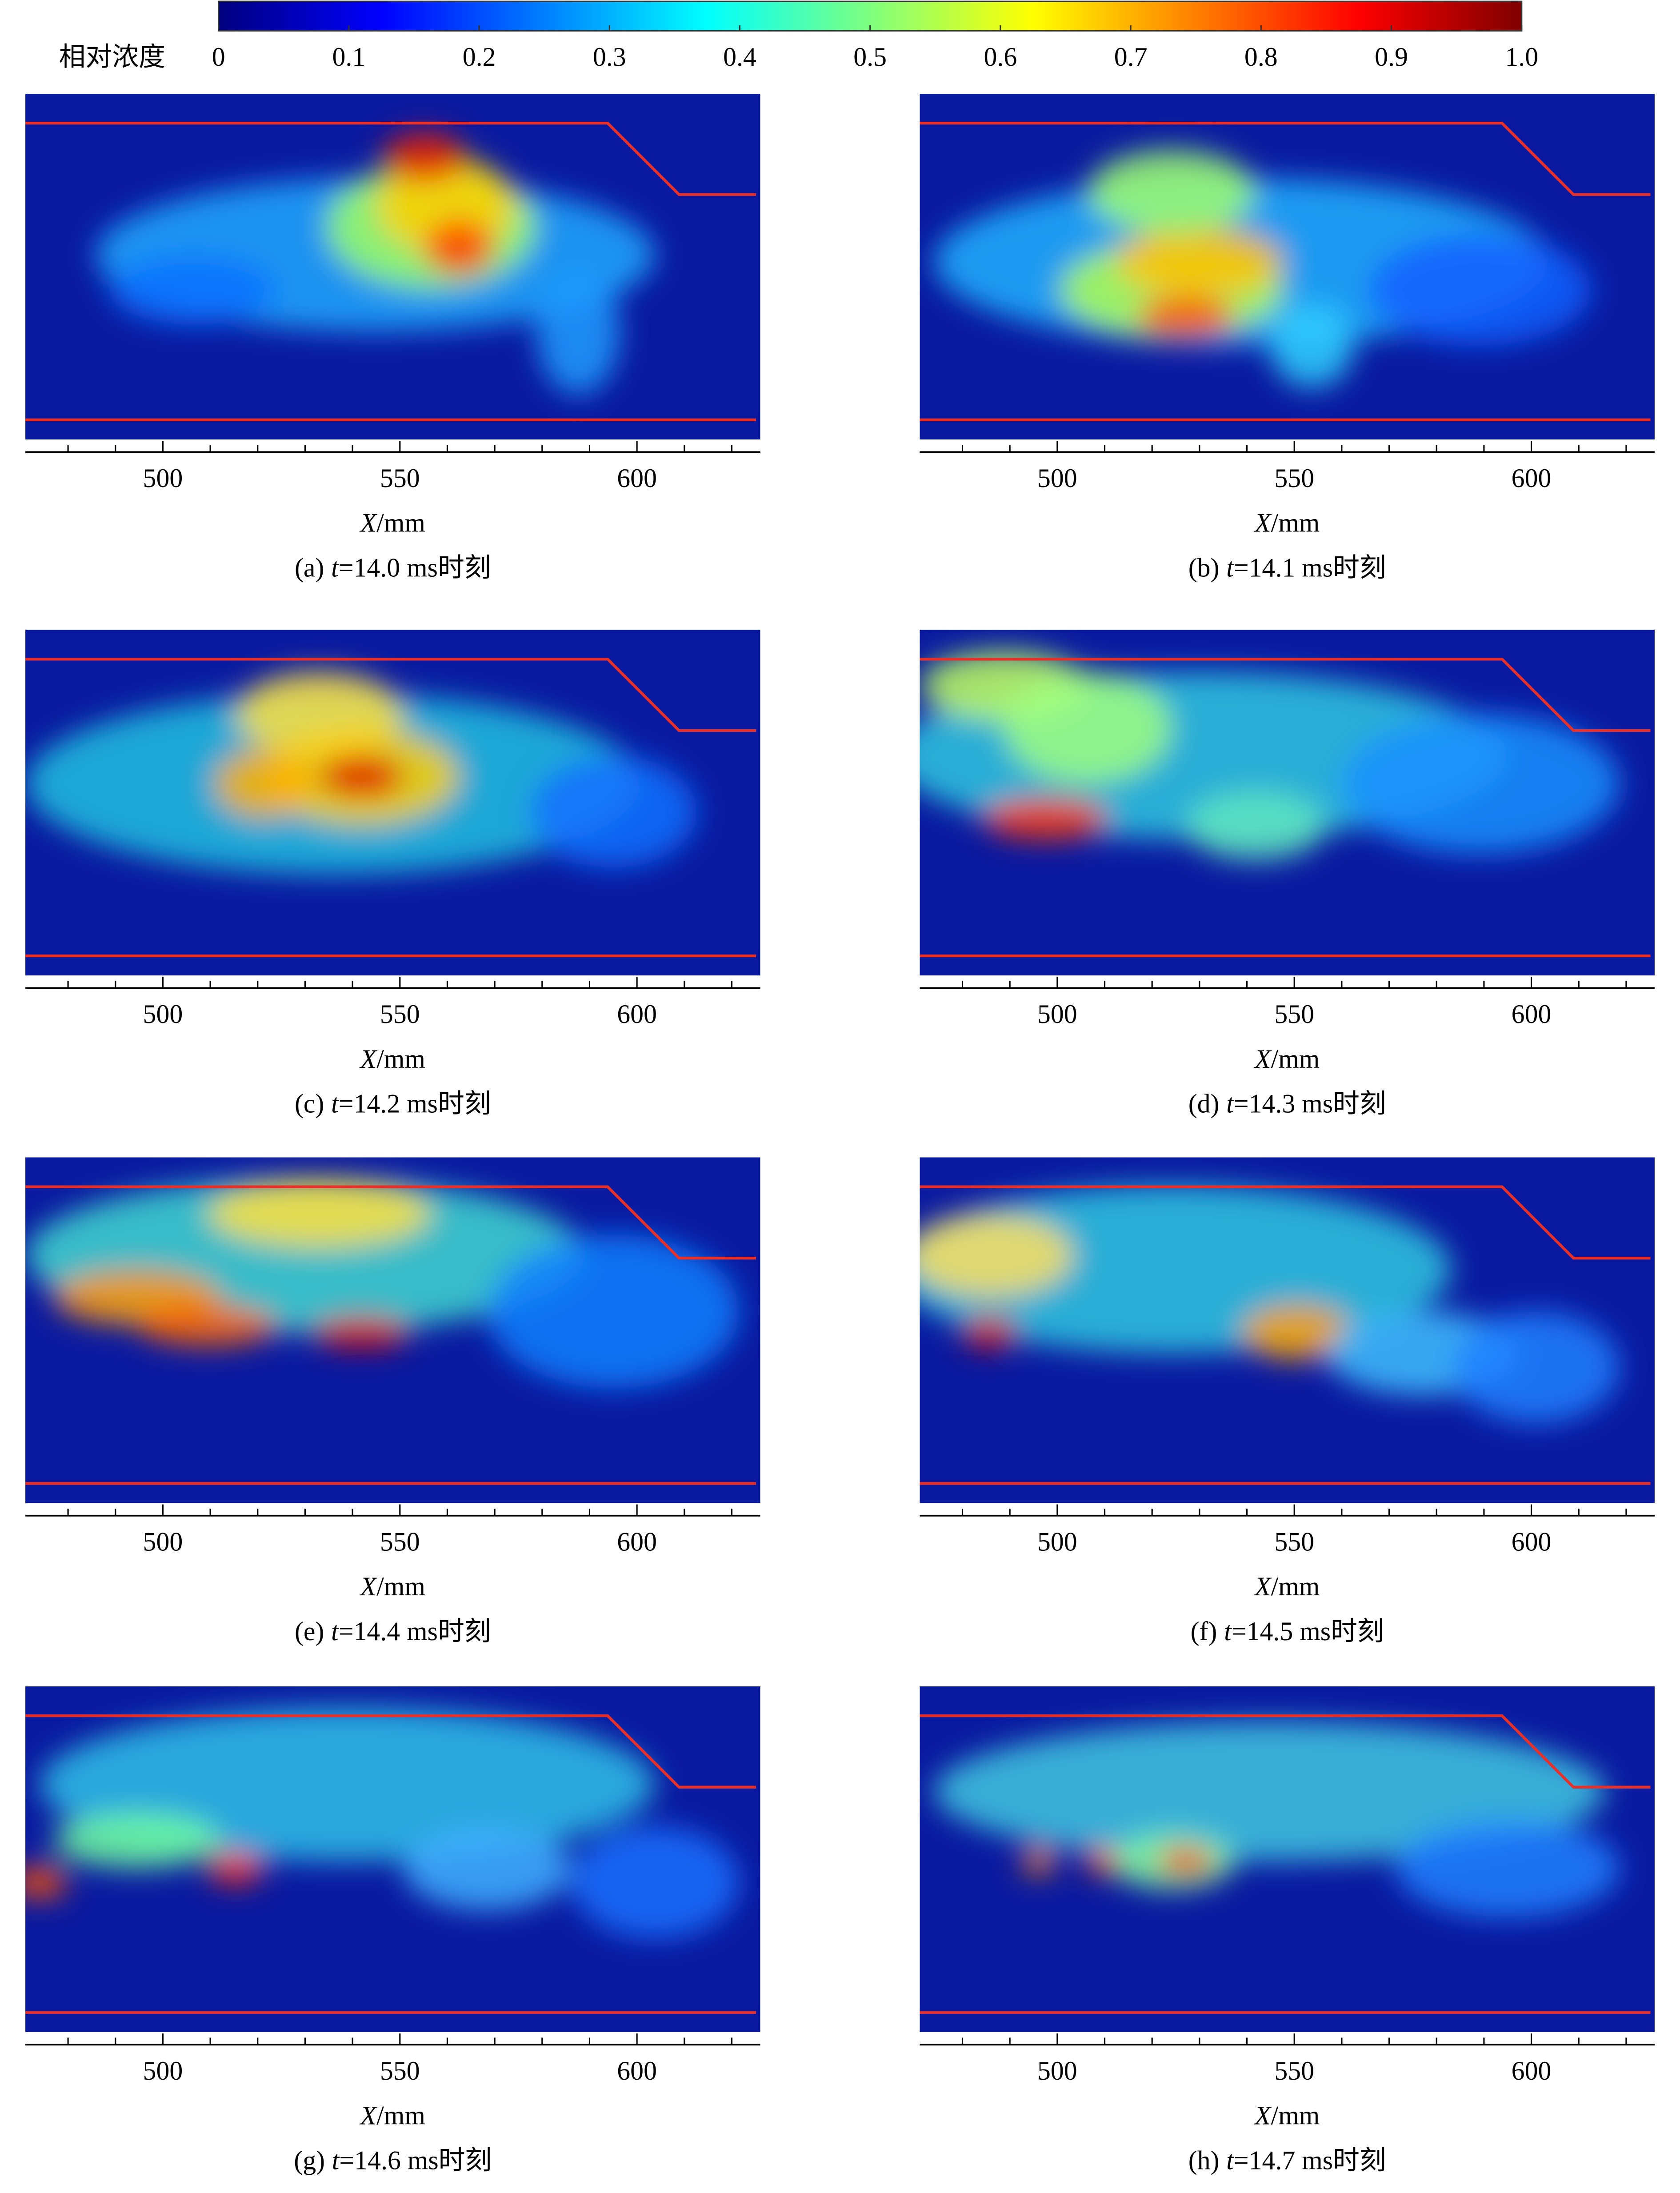 The width and height of the screenshot is (1680, 2193). I want to click on caption-prefix: (g), so click(309, 2160).